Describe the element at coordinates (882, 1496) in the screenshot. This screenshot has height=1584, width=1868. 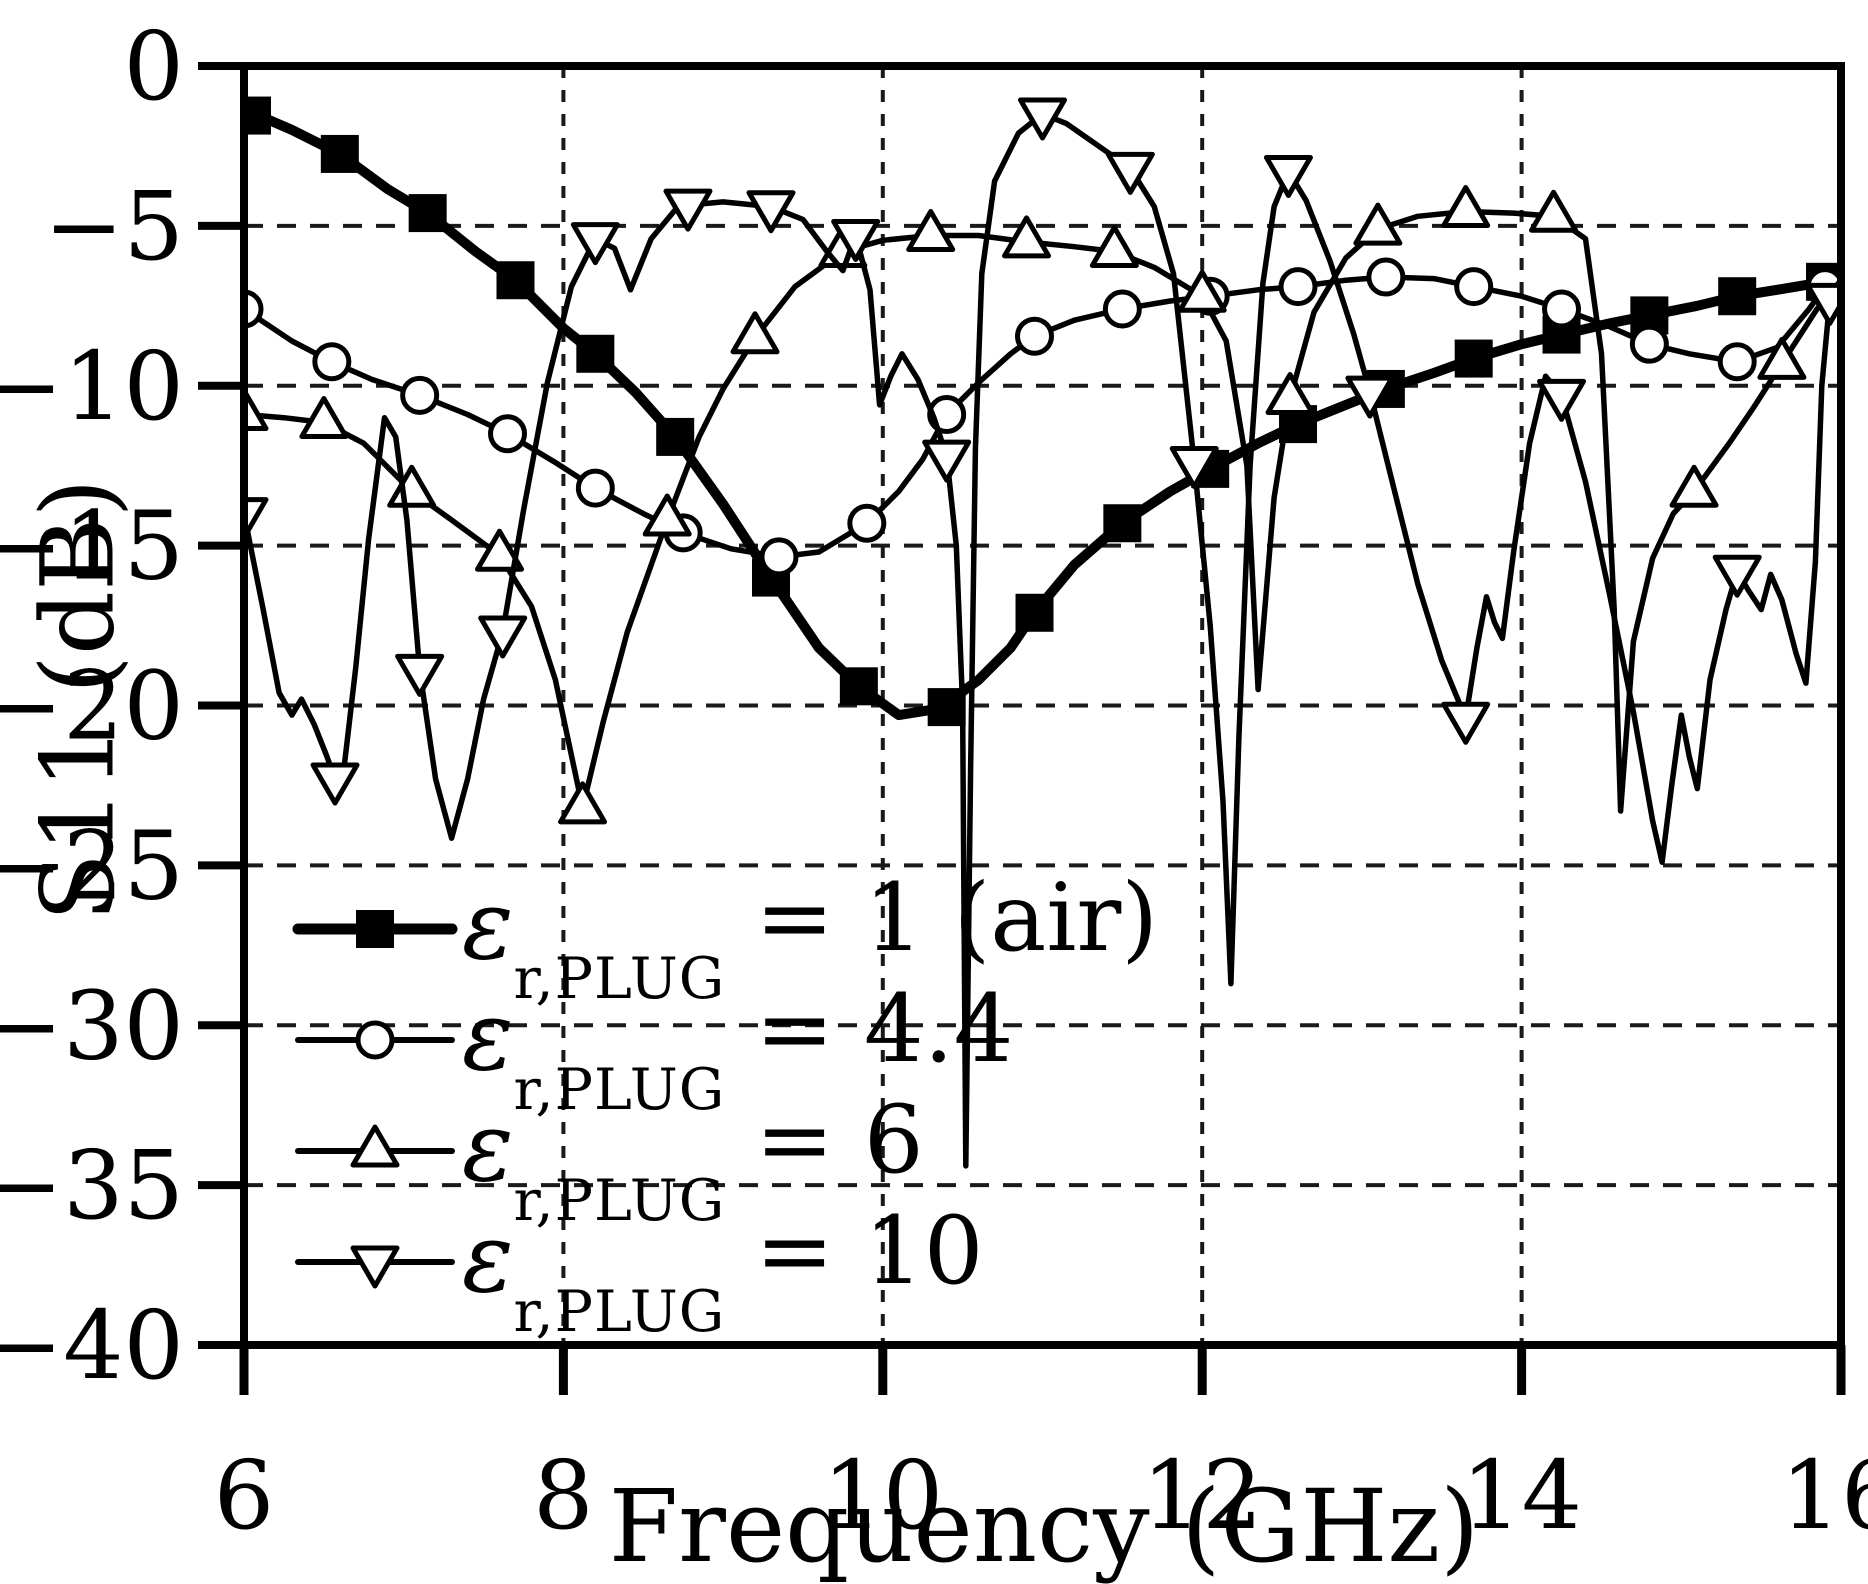
I see `x-tick-label: 10` at that location.